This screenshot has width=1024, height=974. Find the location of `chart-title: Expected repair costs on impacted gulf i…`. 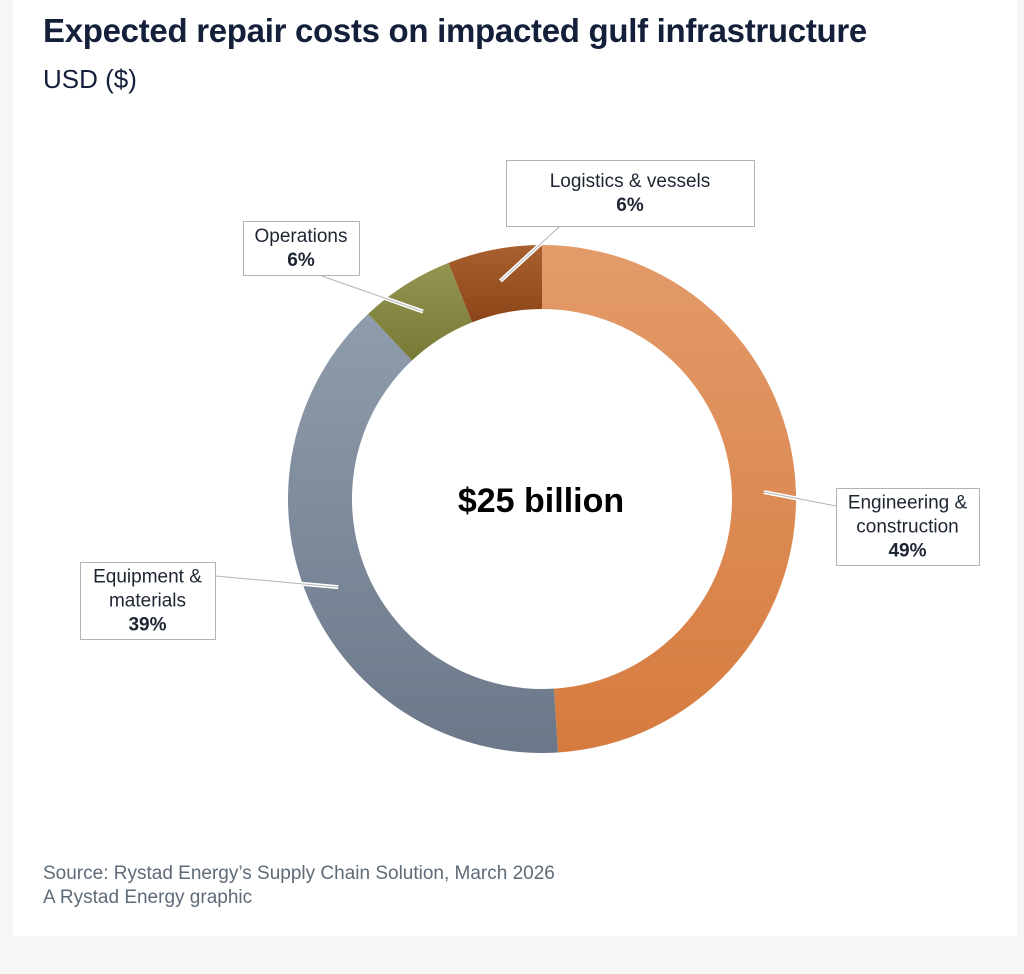

chart-title: Expected repair costs on impacted gulf i… is located at coordinates (455, 30).